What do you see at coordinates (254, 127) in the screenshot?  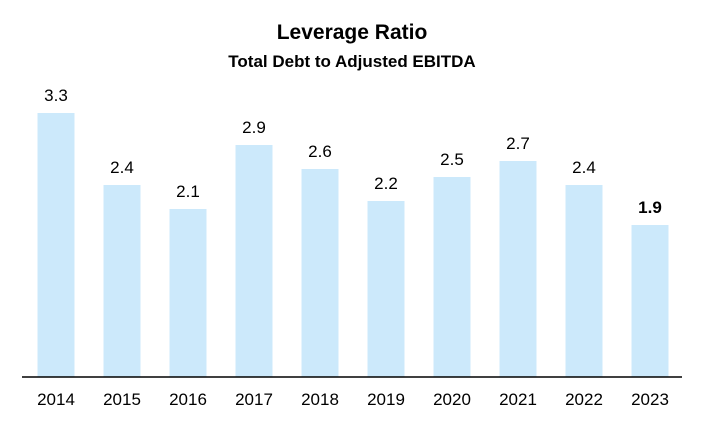 I see `data-label-2017: 2.9` at bounding box center [254, 127].